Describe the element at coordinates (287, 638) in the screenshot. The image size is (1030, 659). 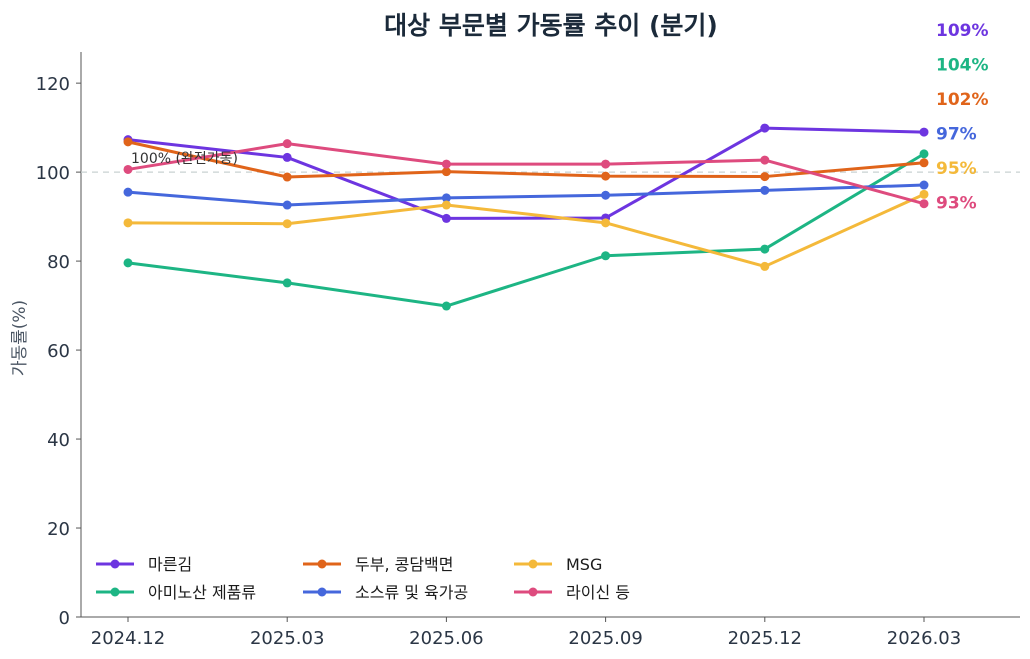
I see `x-tick-label: 2025.03` at that location.